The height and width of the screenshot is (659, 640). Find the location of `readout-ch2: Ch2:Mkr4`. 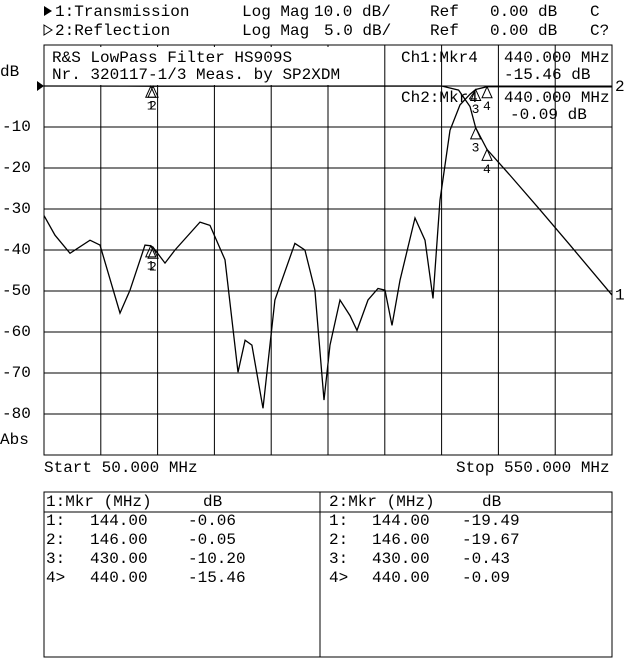

readout-ch2: Ch2:Mkr4 is located at coordinates (439, 98).